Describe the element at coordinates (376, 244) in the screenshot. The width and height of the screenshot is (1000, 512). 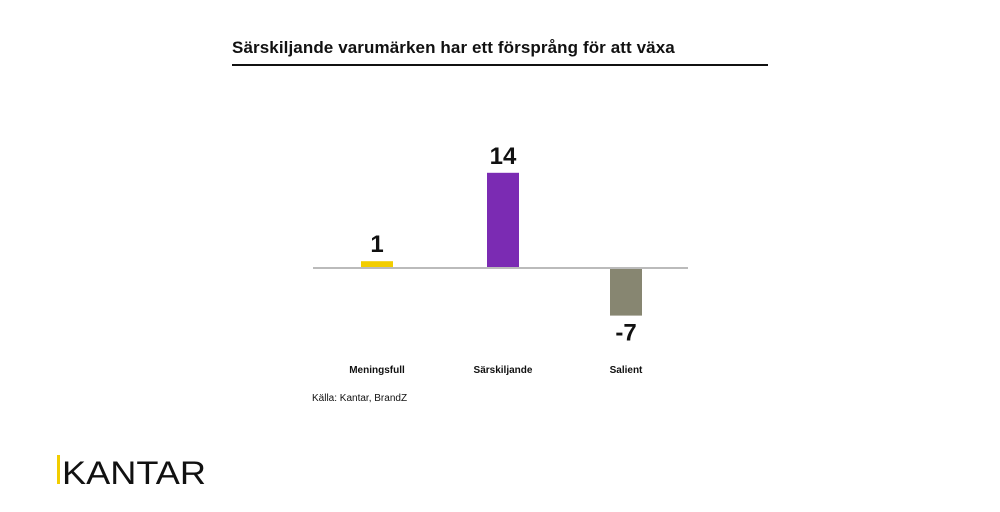
I see `data-label-meningsfull: 1` at that location.